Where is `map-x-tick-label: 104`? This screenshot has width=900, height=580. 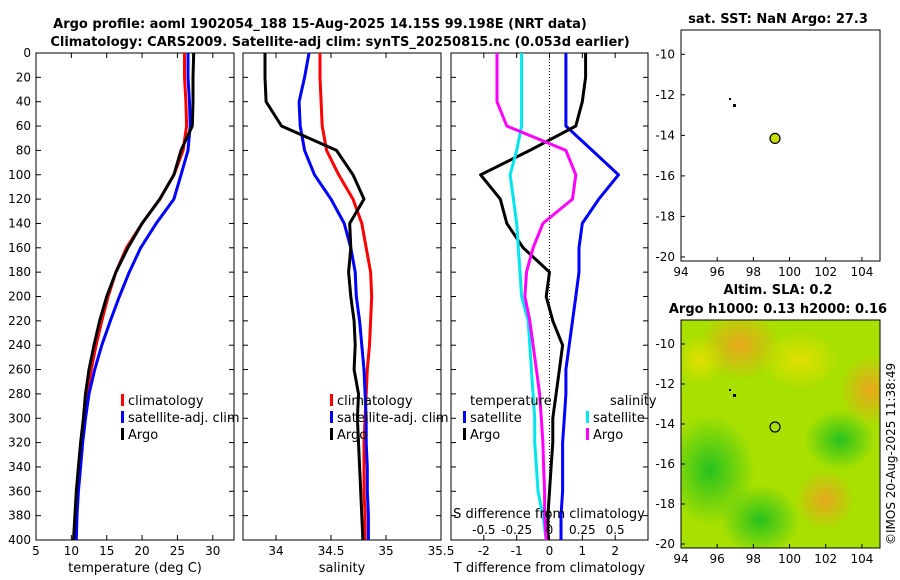
map-x-tick-label: 104 is located at coordinates (861, 559).